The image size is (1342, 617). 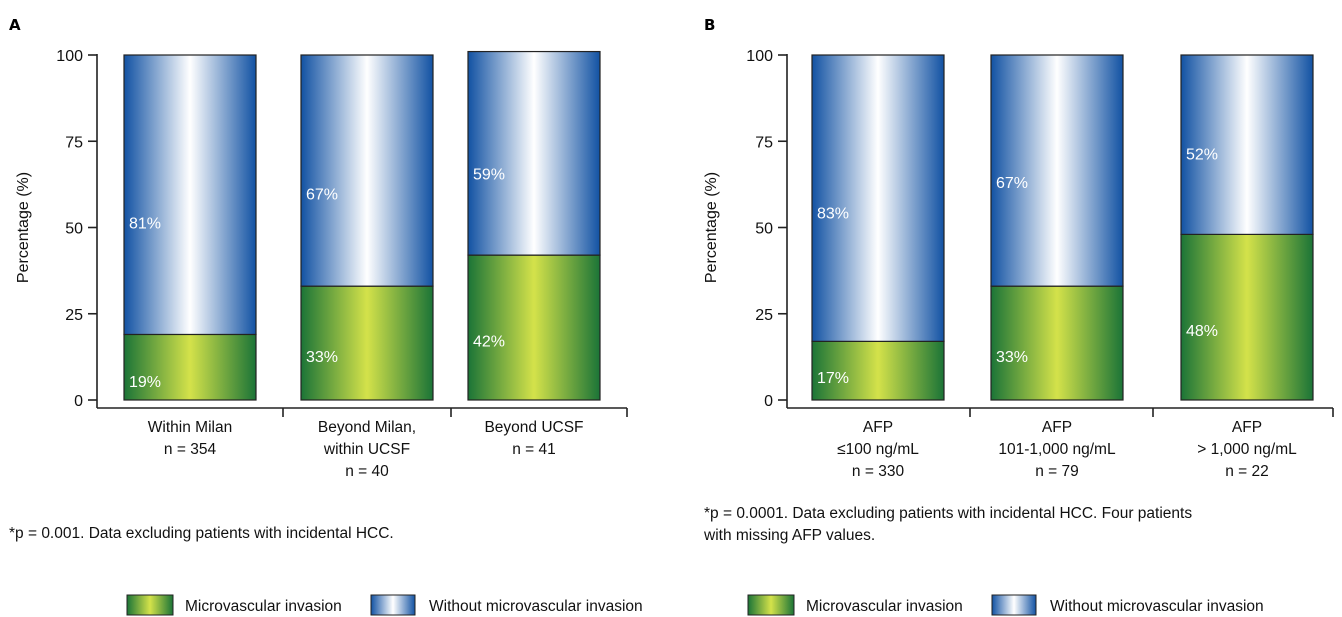 What do you see at coordinates (709, 25) in the screenshot?
I see `panel-label: B` at bounding box center [709, 25].